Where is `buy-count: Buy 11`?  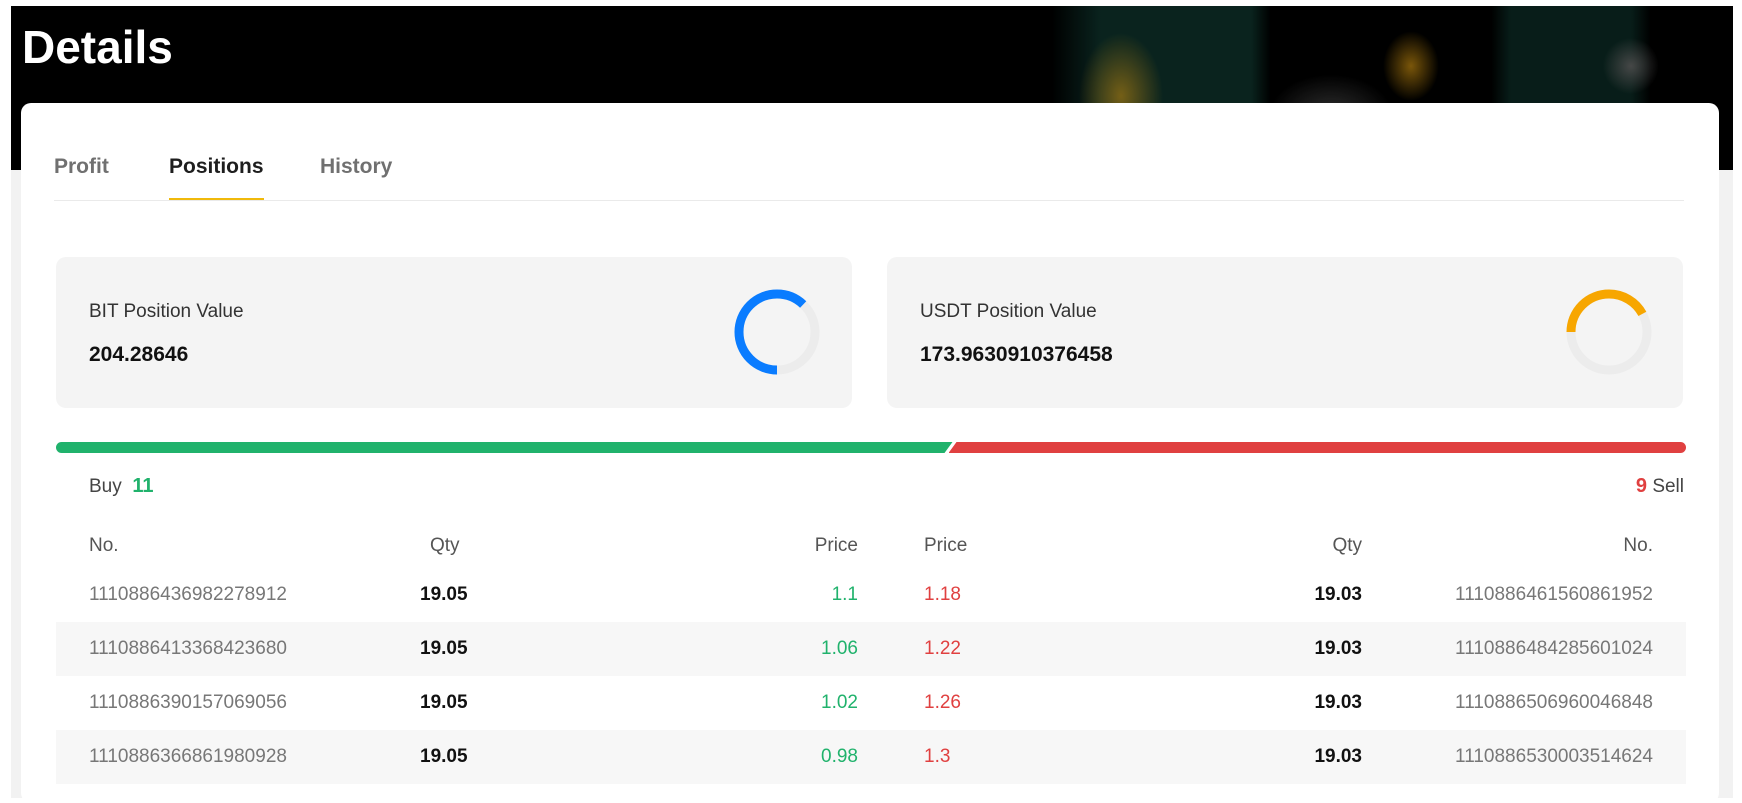 buy-count: Buy 11 is located at coordinates (121, 486).